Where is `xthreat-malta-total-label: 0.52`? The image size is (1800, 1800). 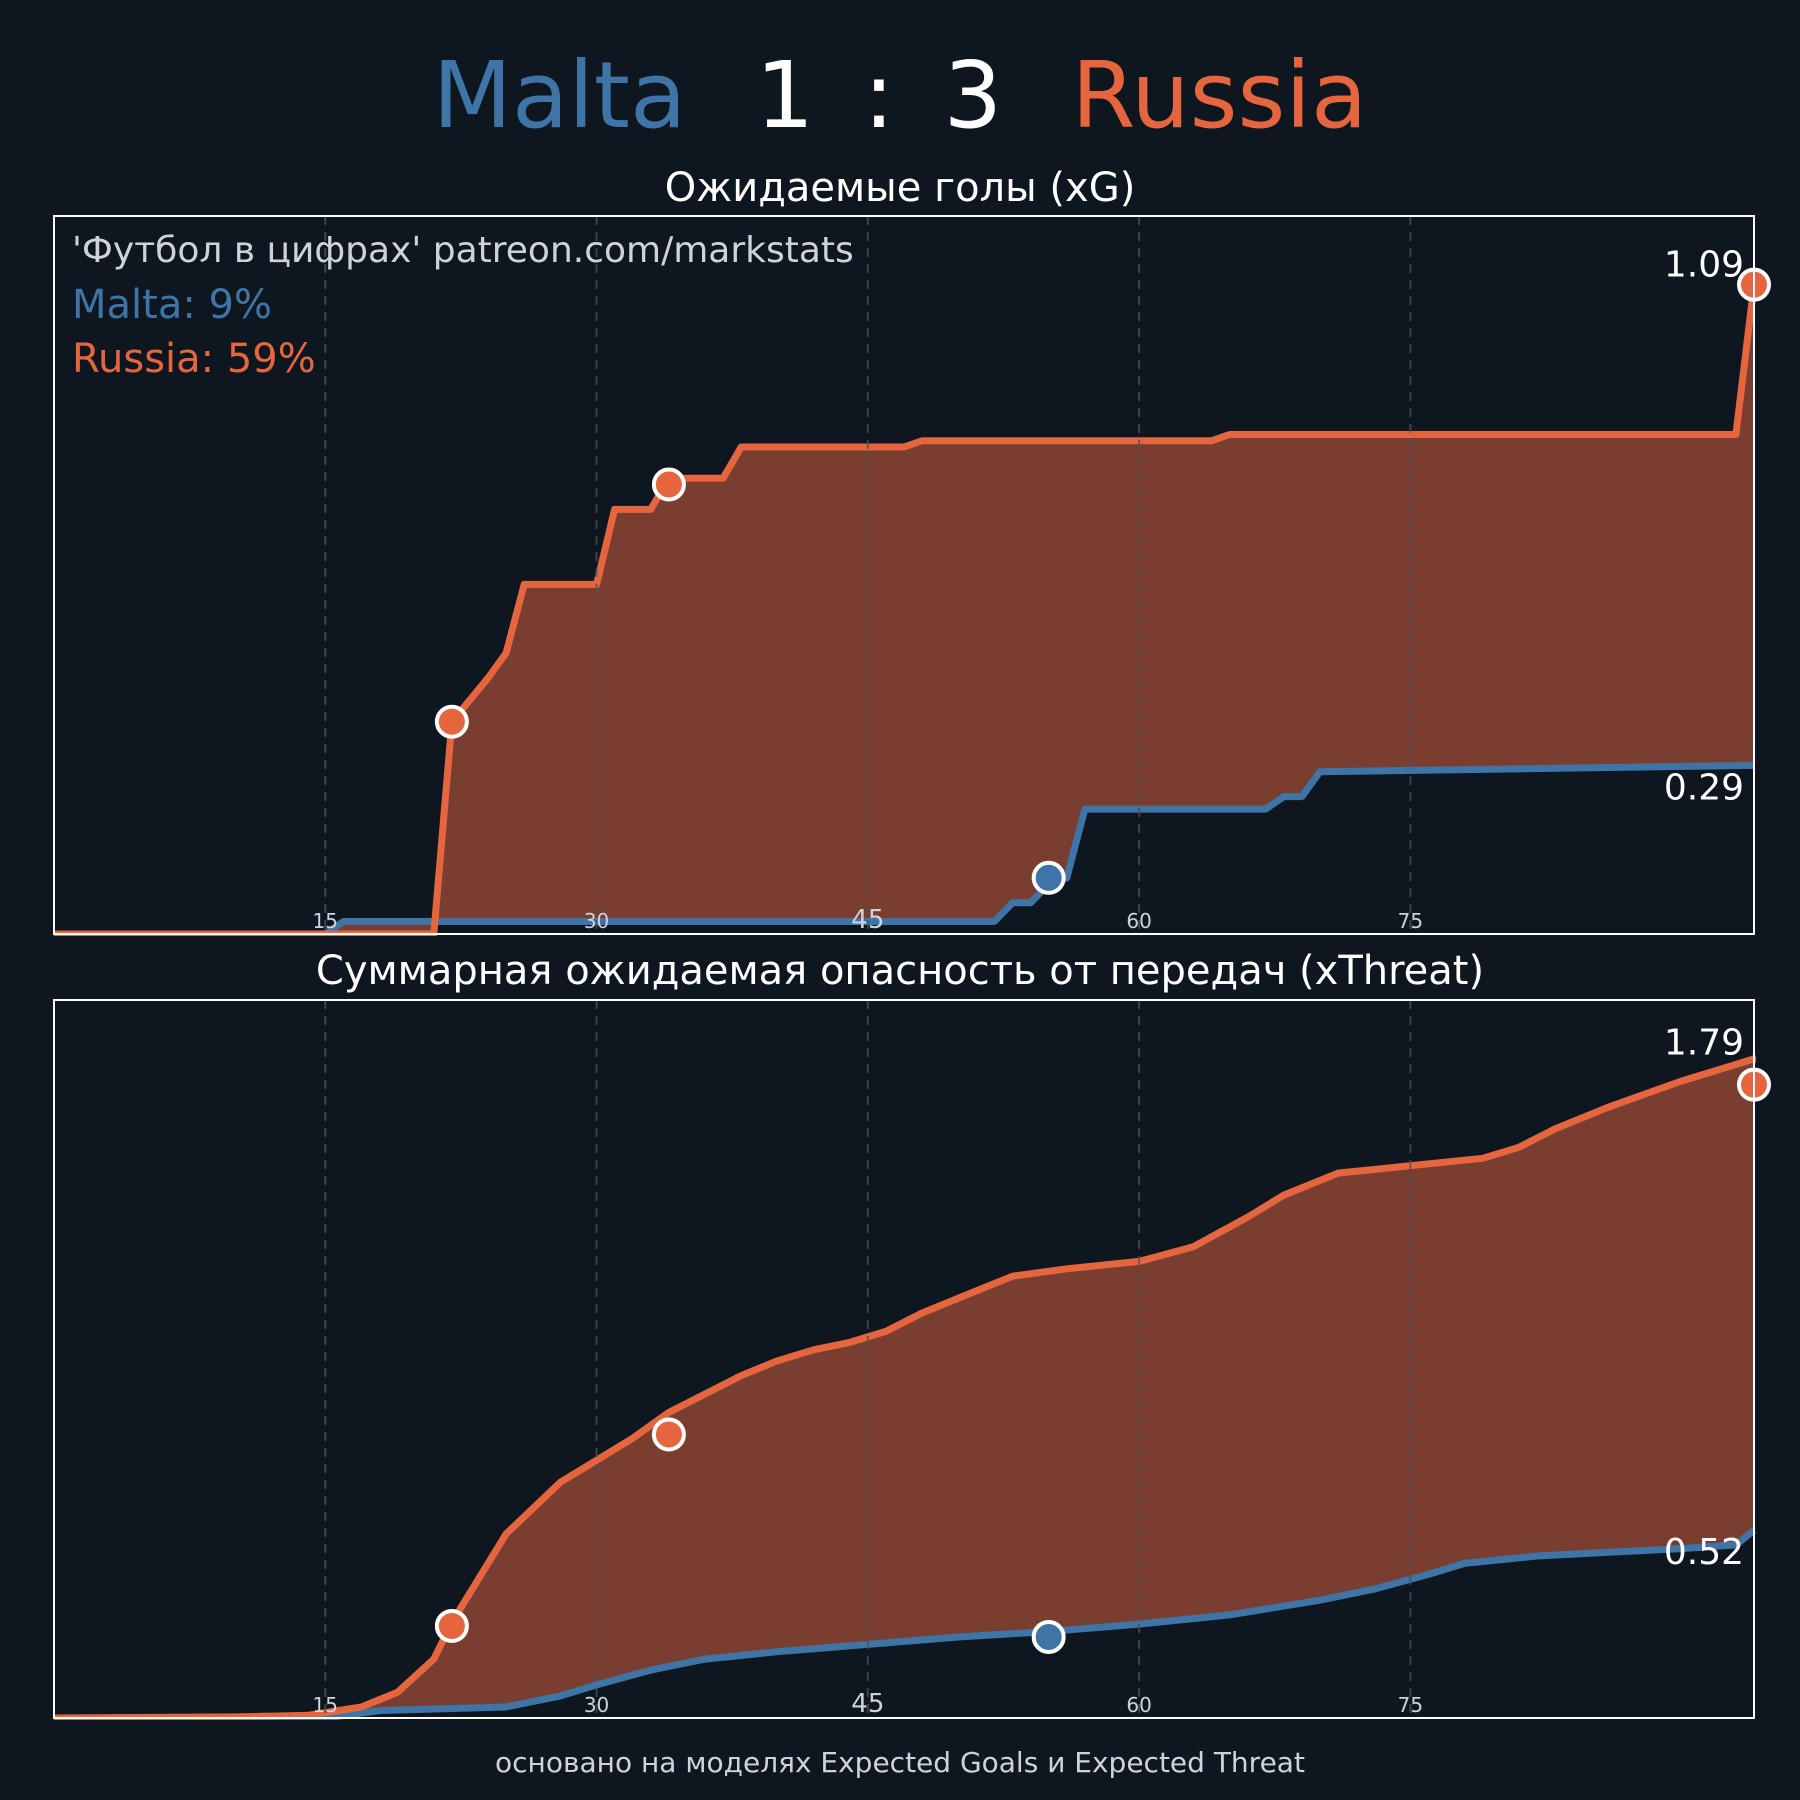
xthreat-malta-total-label: 0.52 is located at coordinates (1704, 1552).